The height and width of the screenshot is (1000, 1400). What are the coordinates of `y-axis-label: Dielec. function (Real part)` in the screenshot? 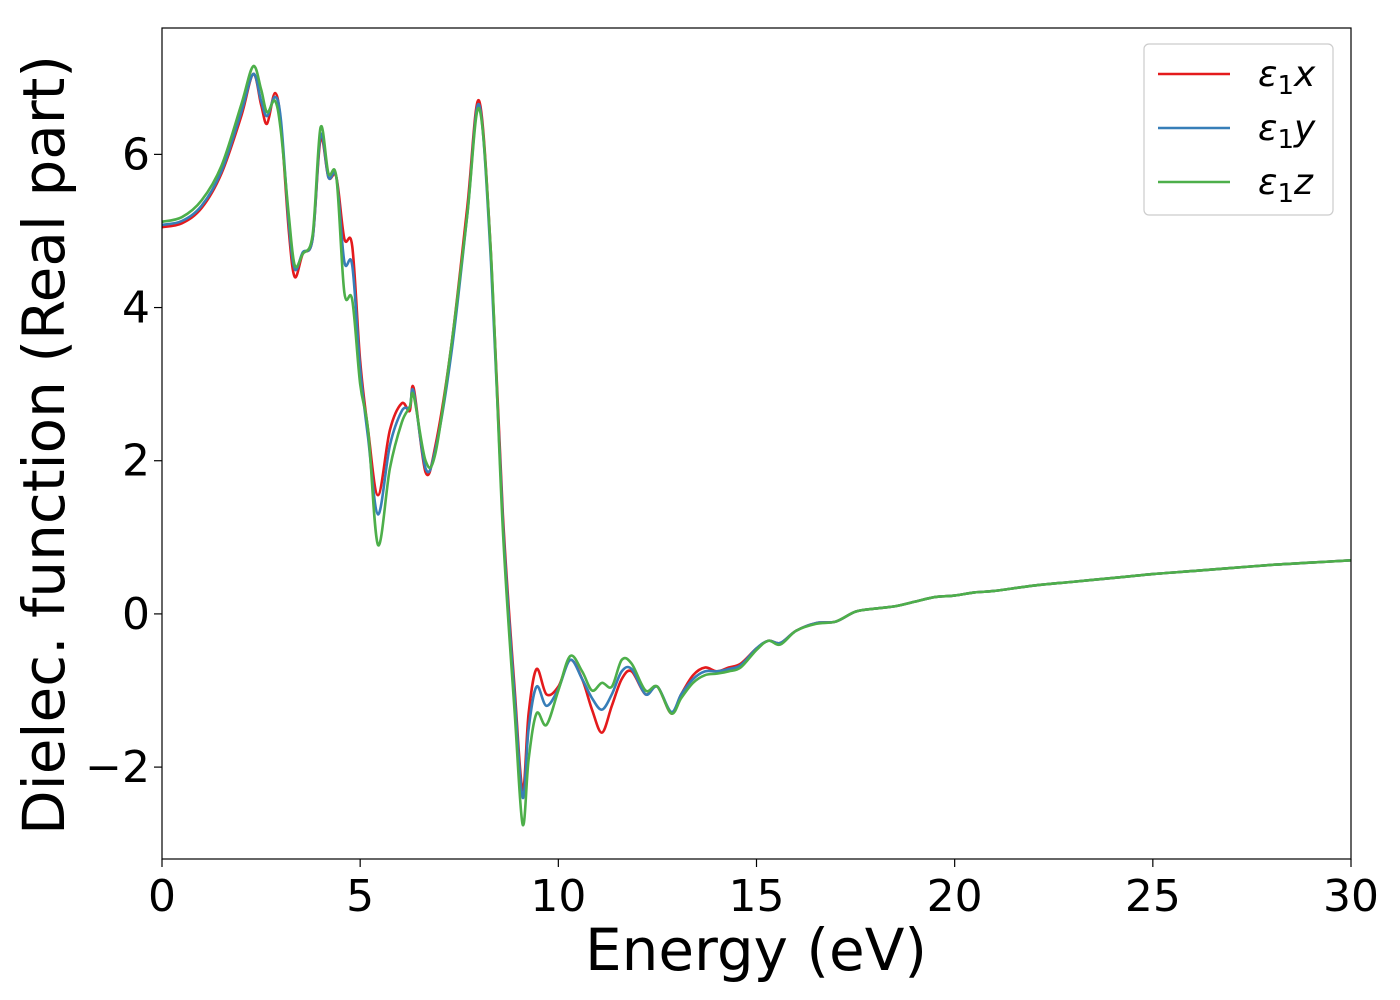 It's located at (44, 445).